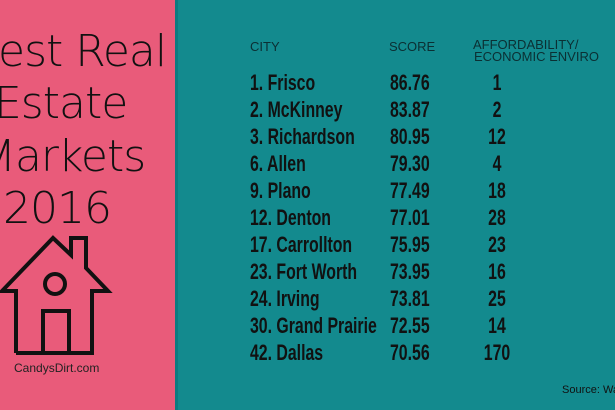 Image resolution: width=615 pixels, height=410 pixels. I want to click on table-row: 3. Richardson 80.95 12, so click(307, 137).